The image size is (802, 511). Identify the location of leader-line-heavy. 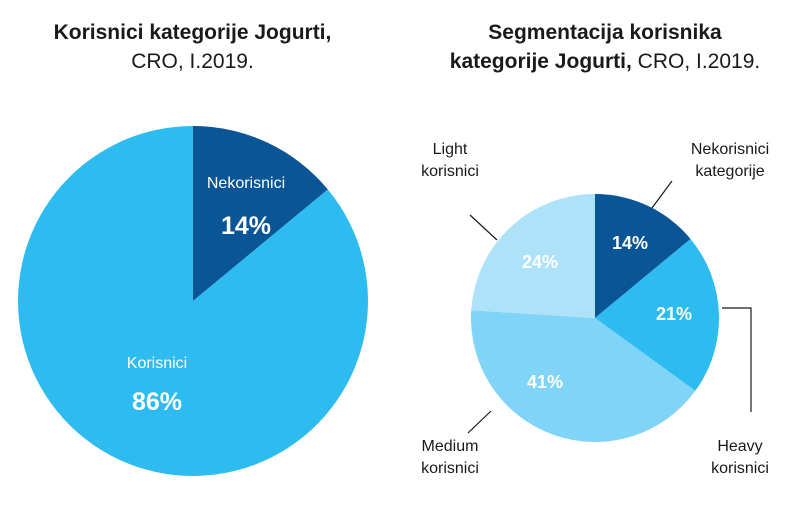
(737, 359).